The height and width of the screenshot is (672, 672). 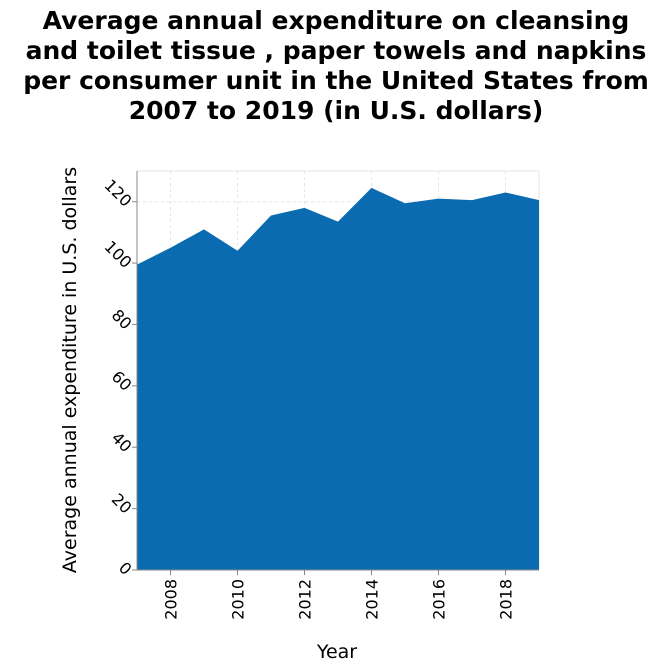 I want to click on x-tick-label-2014: 2014, so click(x=372, y=599).